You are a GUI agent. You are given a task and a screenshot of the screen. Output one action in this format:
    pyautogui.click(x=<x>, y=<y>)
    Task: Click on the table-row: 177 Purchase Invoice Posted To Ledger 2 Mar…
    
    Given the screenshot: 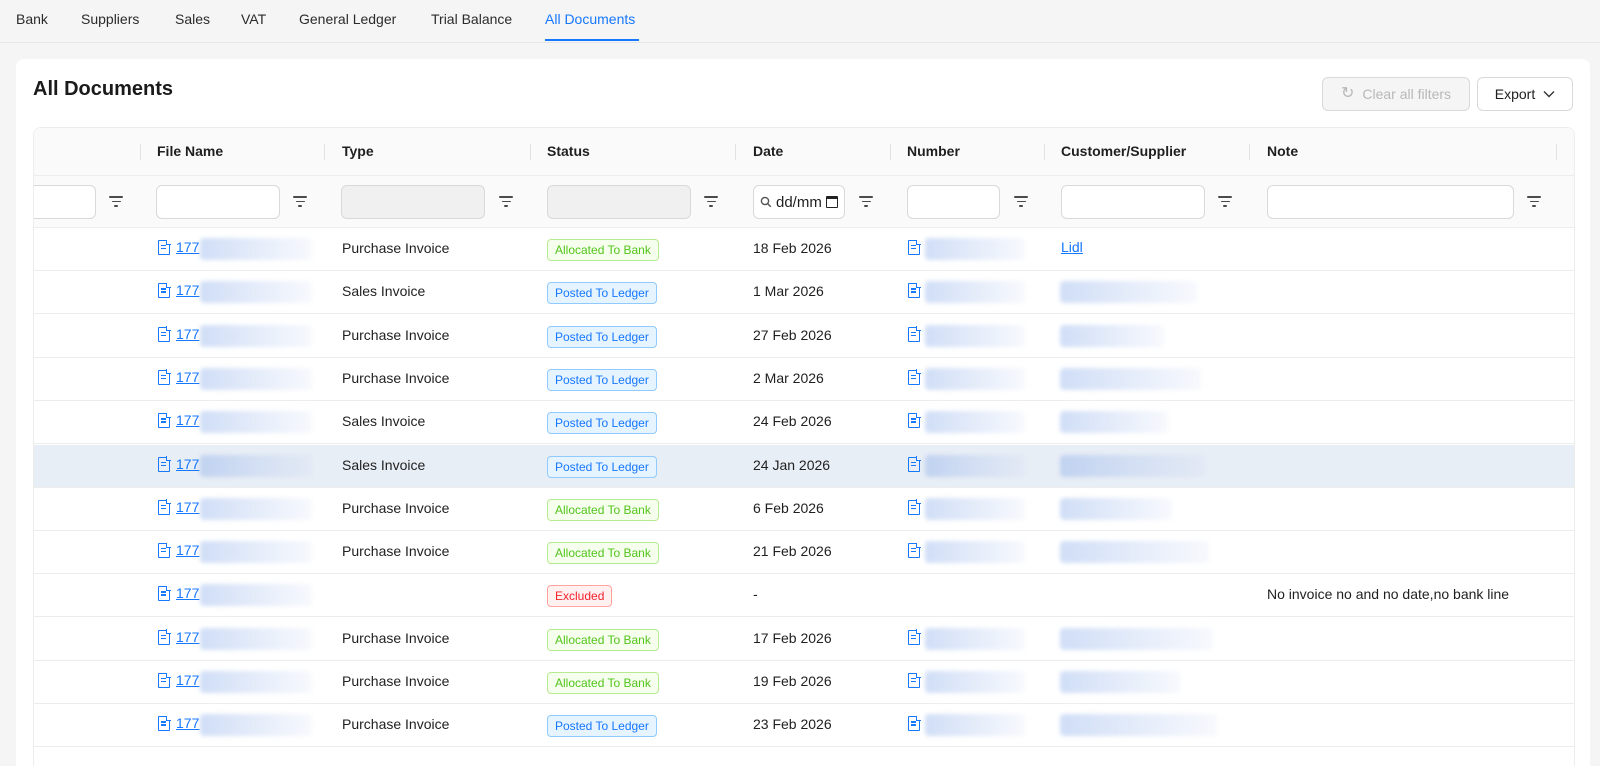 What is the action you would take?
    pyautogui.click(x=804, y=379)
    